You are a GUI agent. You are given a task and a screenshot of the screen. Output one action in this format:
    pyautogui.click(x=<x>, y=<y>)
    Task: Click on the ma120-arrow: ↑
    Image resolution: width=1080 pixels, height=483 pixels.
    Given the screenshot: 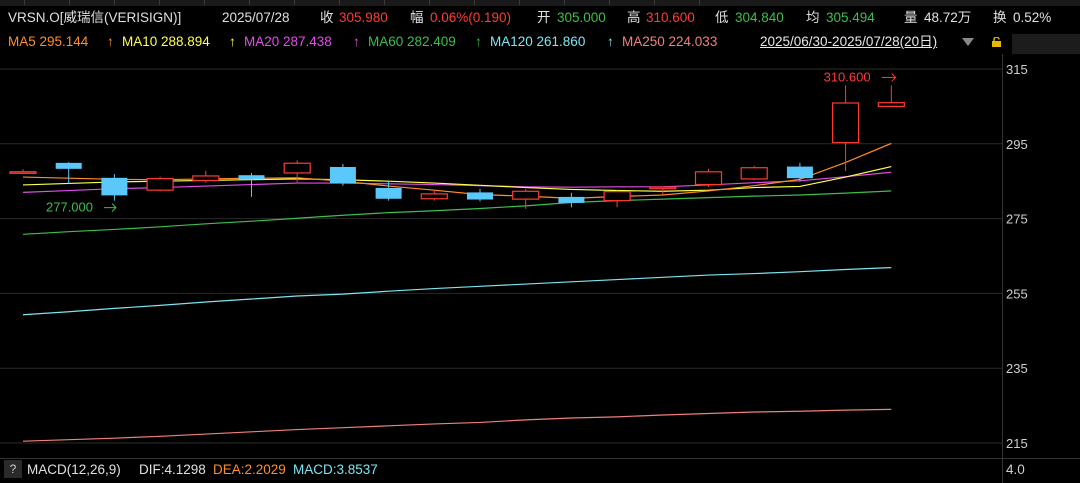 What is the action you would take?
    pyautogui.click(x=610, y=41)
    